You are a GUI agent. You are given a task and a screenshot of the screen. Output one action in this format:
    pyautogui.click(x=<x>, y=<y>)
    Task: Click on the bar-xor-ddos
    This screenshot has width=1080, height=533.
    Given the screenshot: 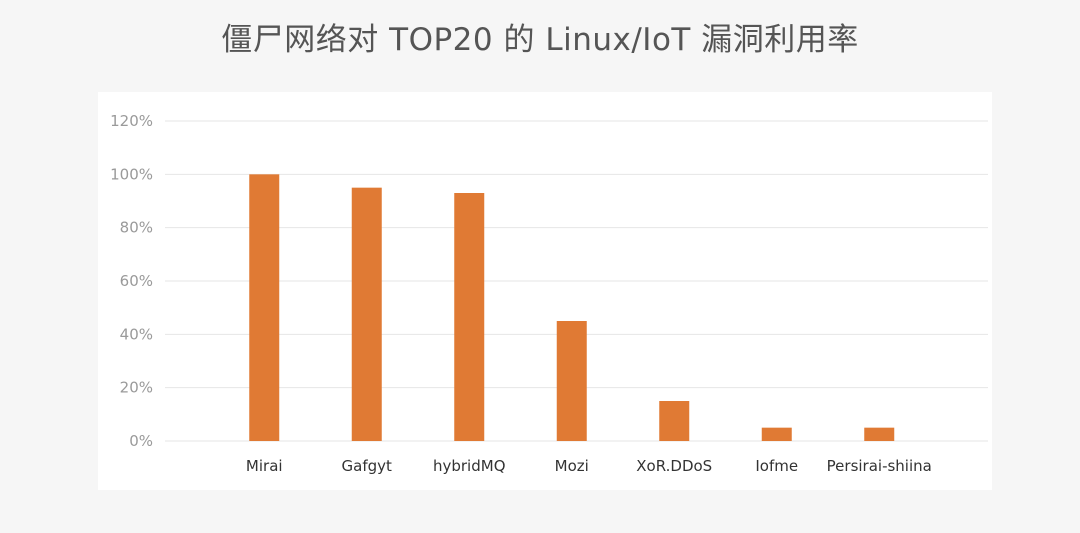 What is the action you would take?
    pyautogui.click(x=674, y=421)
    